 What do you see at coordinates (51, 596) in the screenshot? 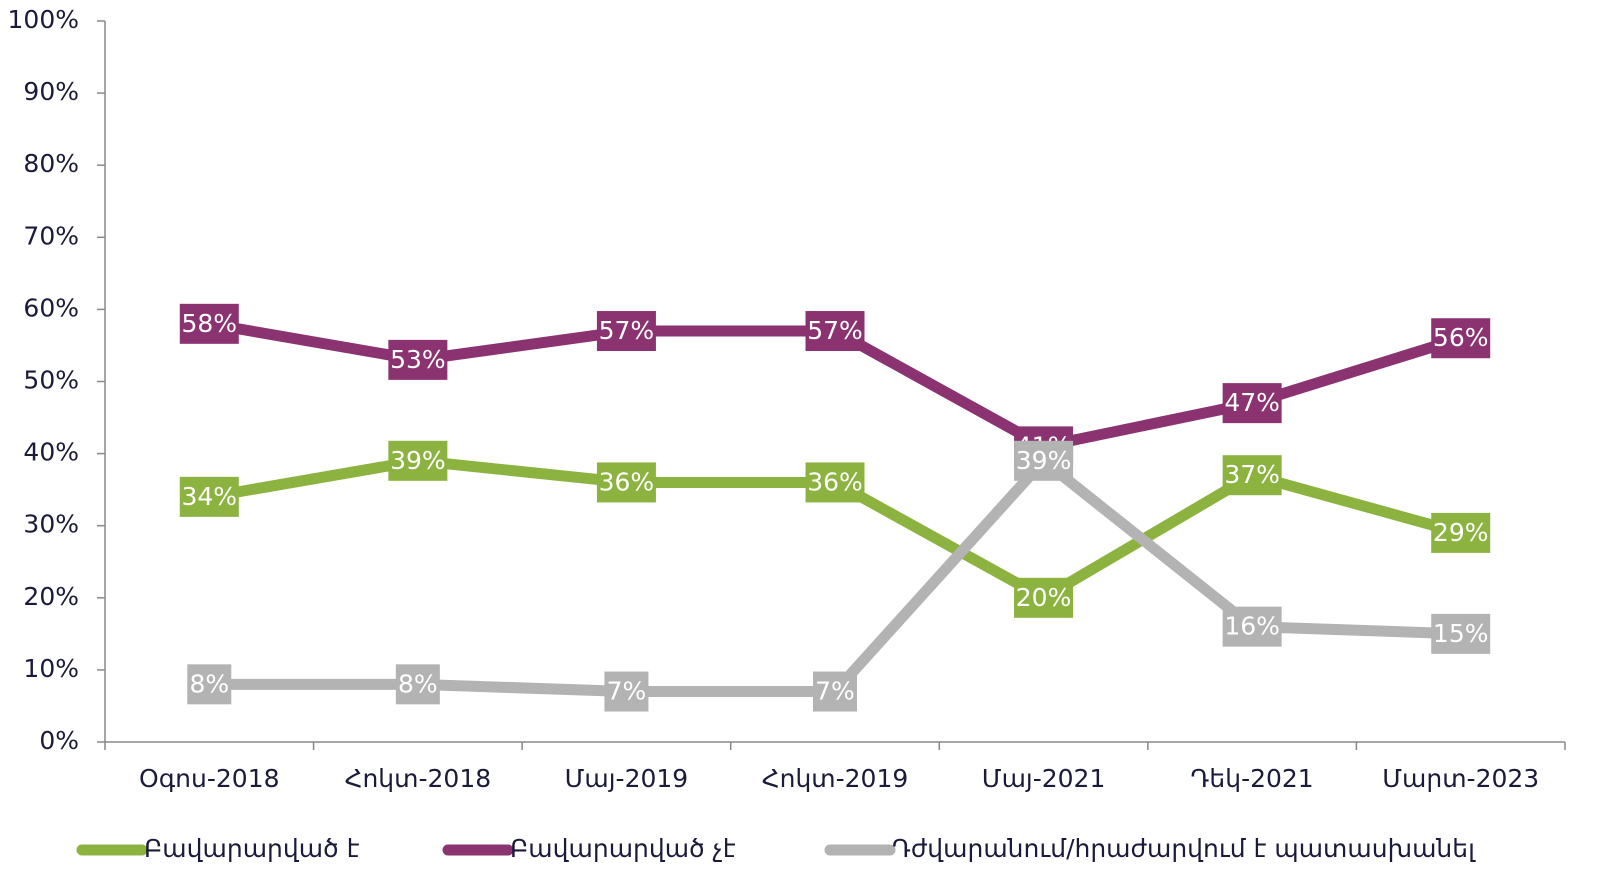
I see `y-tick-label: 20%` at bounding box center [51, 596].